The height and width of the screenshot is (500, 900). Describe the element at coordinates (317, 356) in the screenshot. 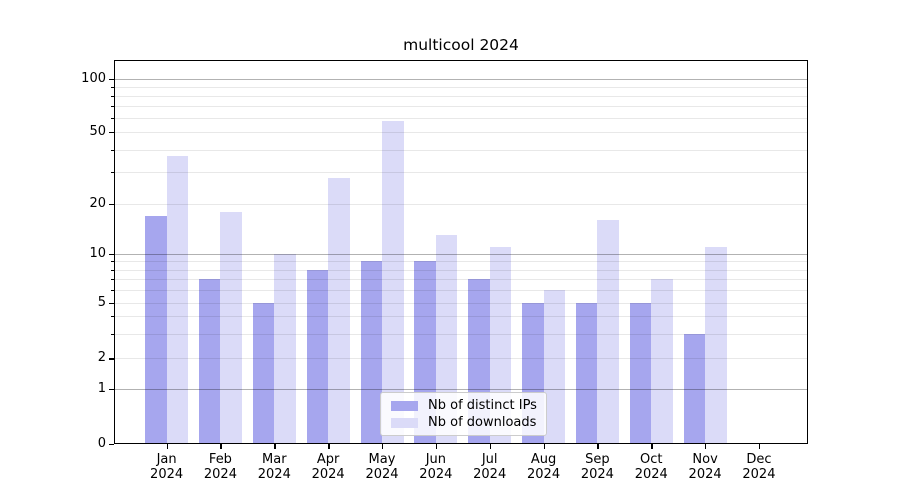

I see `bar-ips-apr` at that location.